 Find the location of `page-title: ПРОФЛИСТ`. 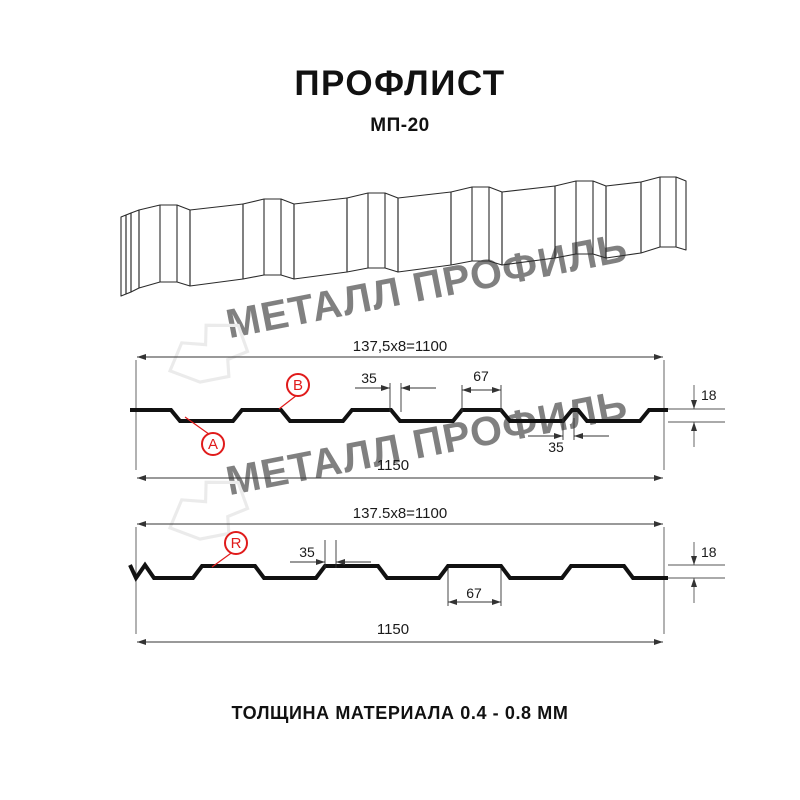

page-title: ПРОФЛИСТ is located at coordinates (400, 83).